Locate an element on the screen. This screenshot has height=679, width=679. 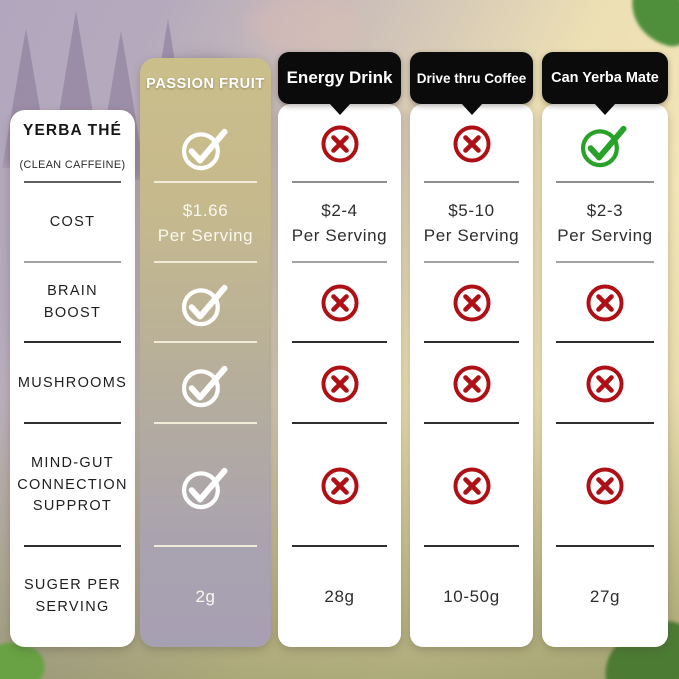
cell-energy-mushrooms is located at coordinates (339, 383).